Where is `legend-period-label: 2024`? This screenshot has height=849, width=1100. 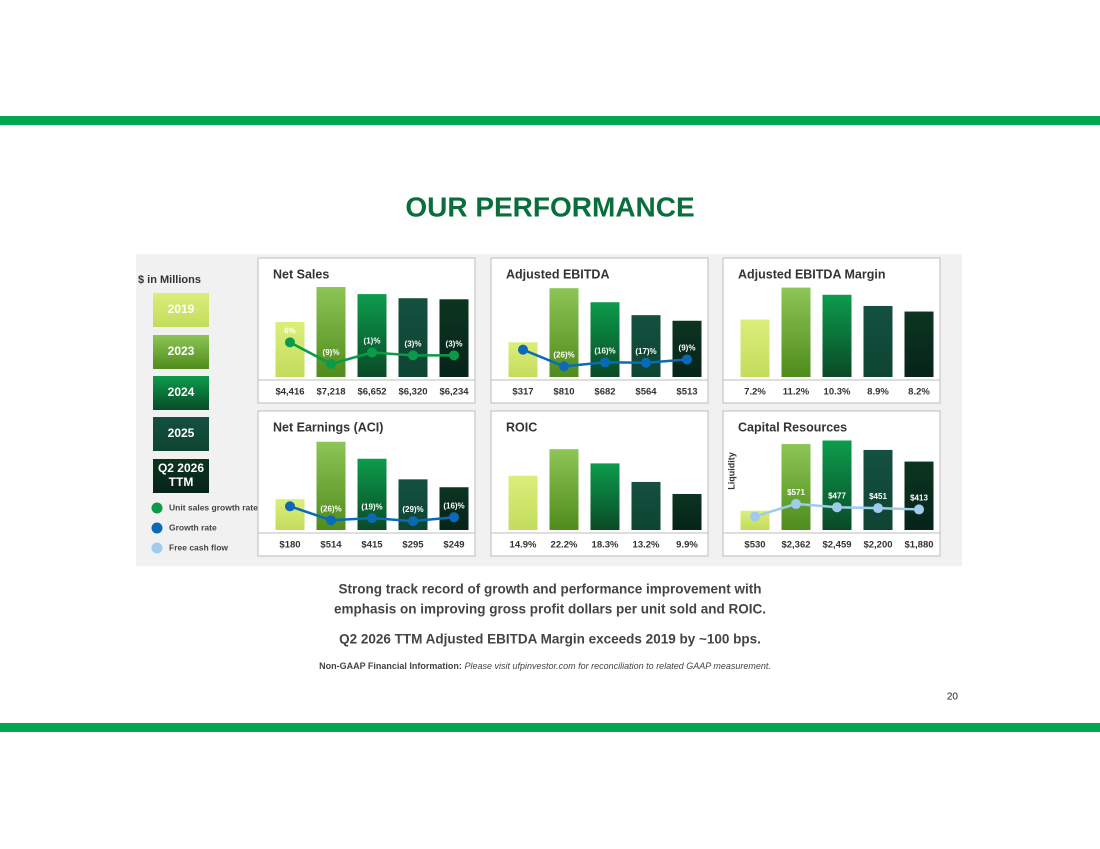 legend-period-label: 2024 is located at coordinates (181, 392).